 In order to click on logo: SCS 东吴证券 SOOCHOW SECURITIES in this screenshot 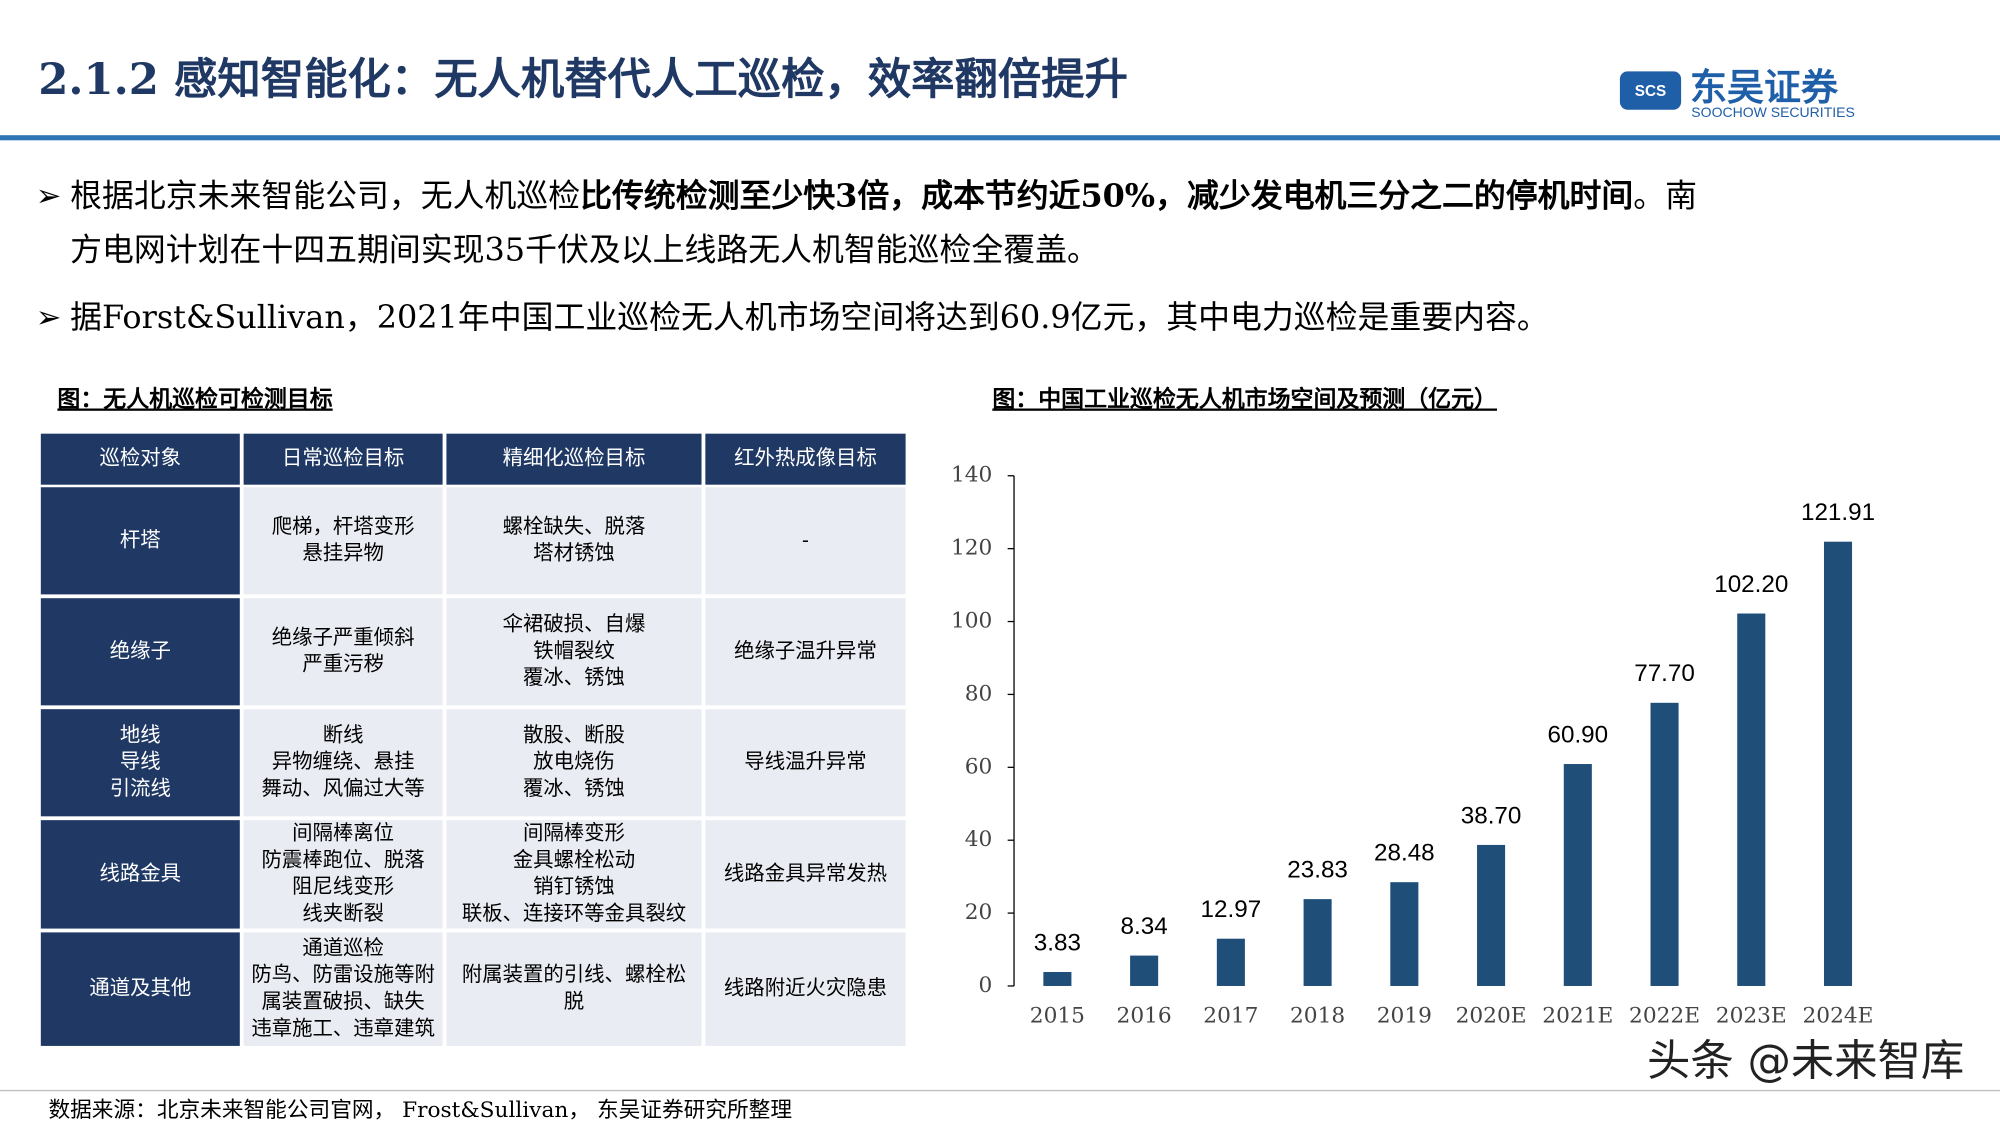, I will do `click(1737, 93)`.